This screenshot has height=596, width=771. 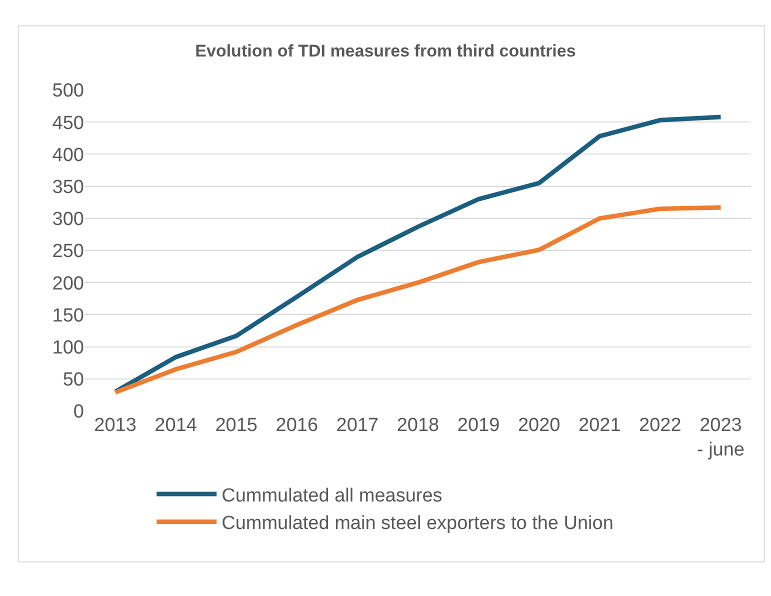 I want to click on x-tick-label: 2023 - june, so click(x=720, y=438).